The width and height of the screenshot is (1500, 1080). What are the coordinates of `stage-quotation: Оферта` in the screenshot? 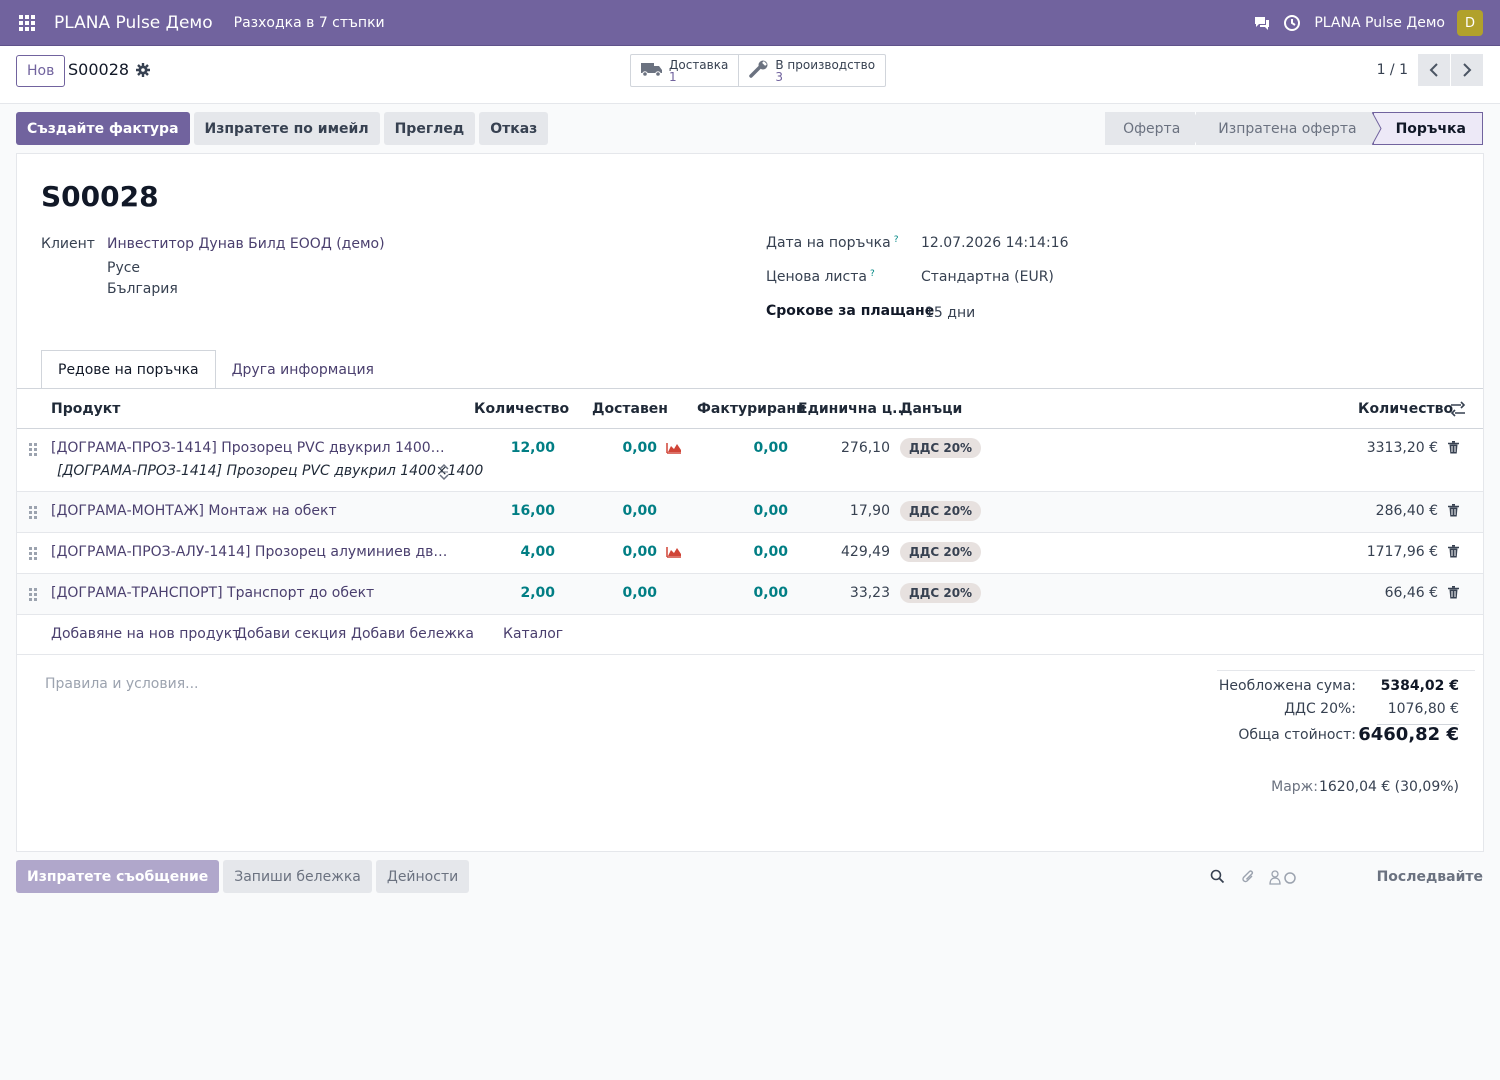 It's located at (1151, 128).